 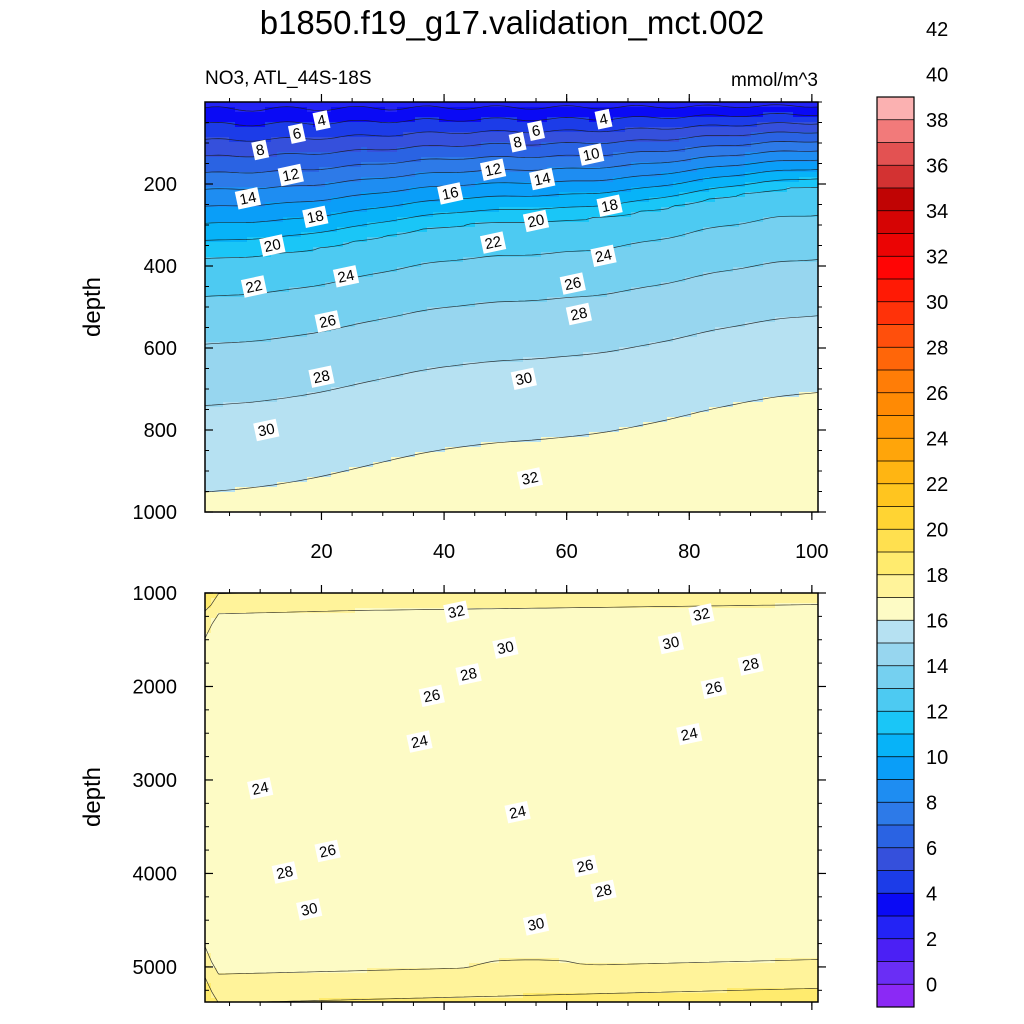 I want to click on contour-label-text: 28, so click(x=322, y=377).